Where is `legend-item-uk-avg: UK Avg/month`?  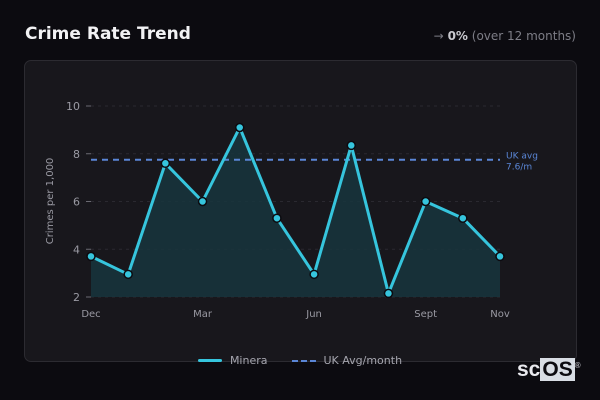 legend-item-uk-avg: UK Avg/month is located at coordinates (347, 360).